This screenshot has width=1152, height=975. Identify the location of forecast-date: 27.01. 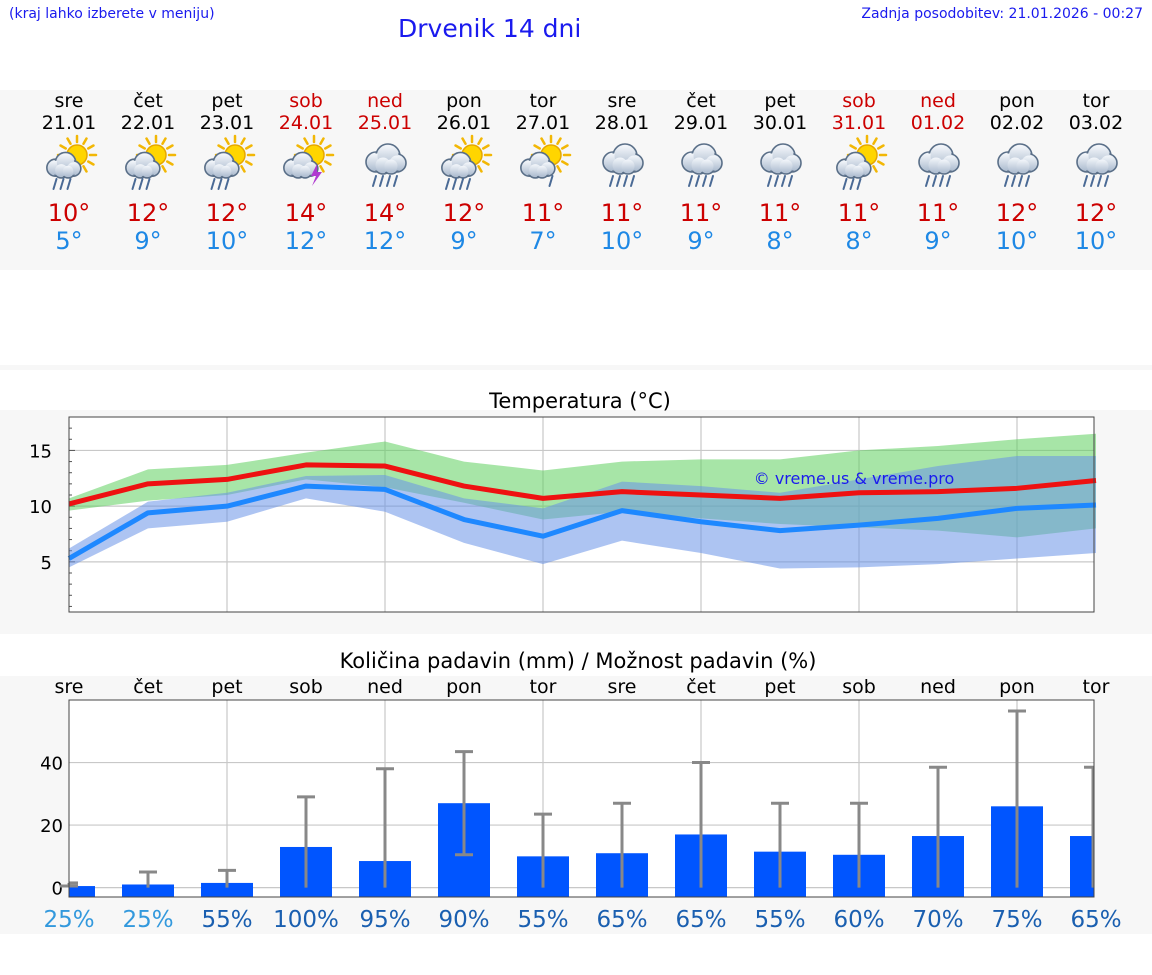
(543, 123).